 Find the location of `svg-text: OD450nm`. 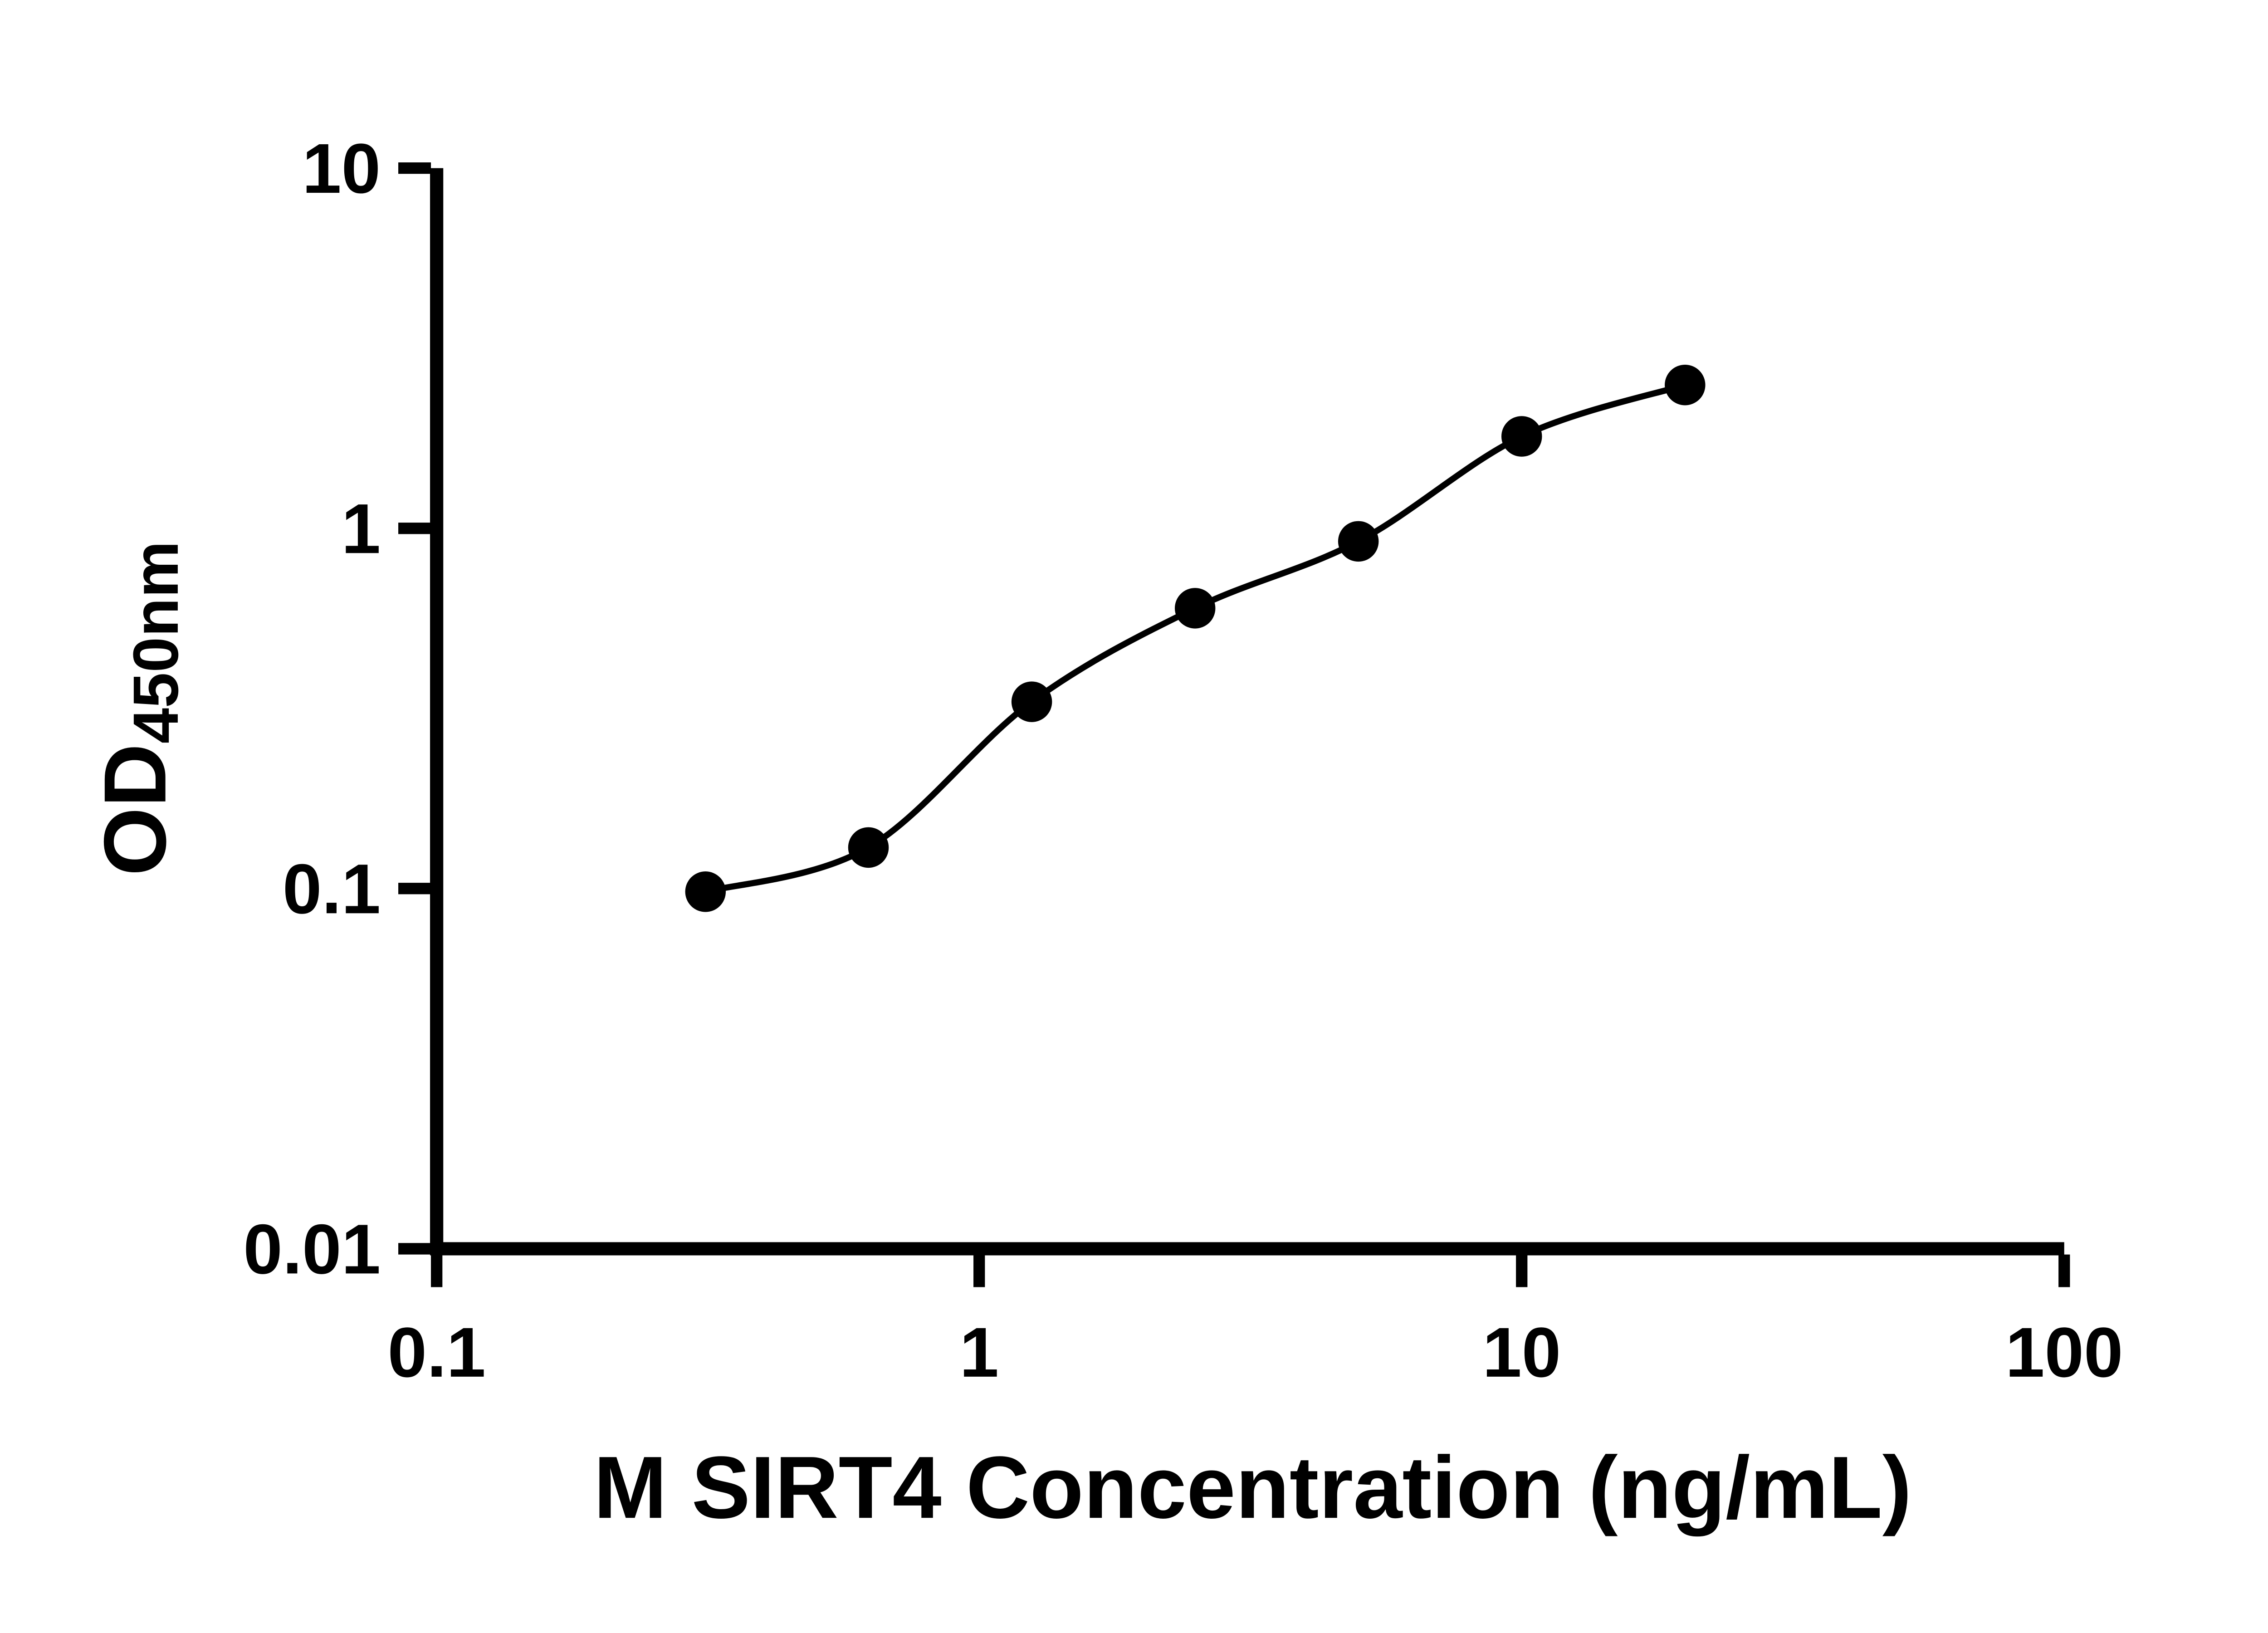

svg-text: OD450nm is located at coordinates (139, 708).